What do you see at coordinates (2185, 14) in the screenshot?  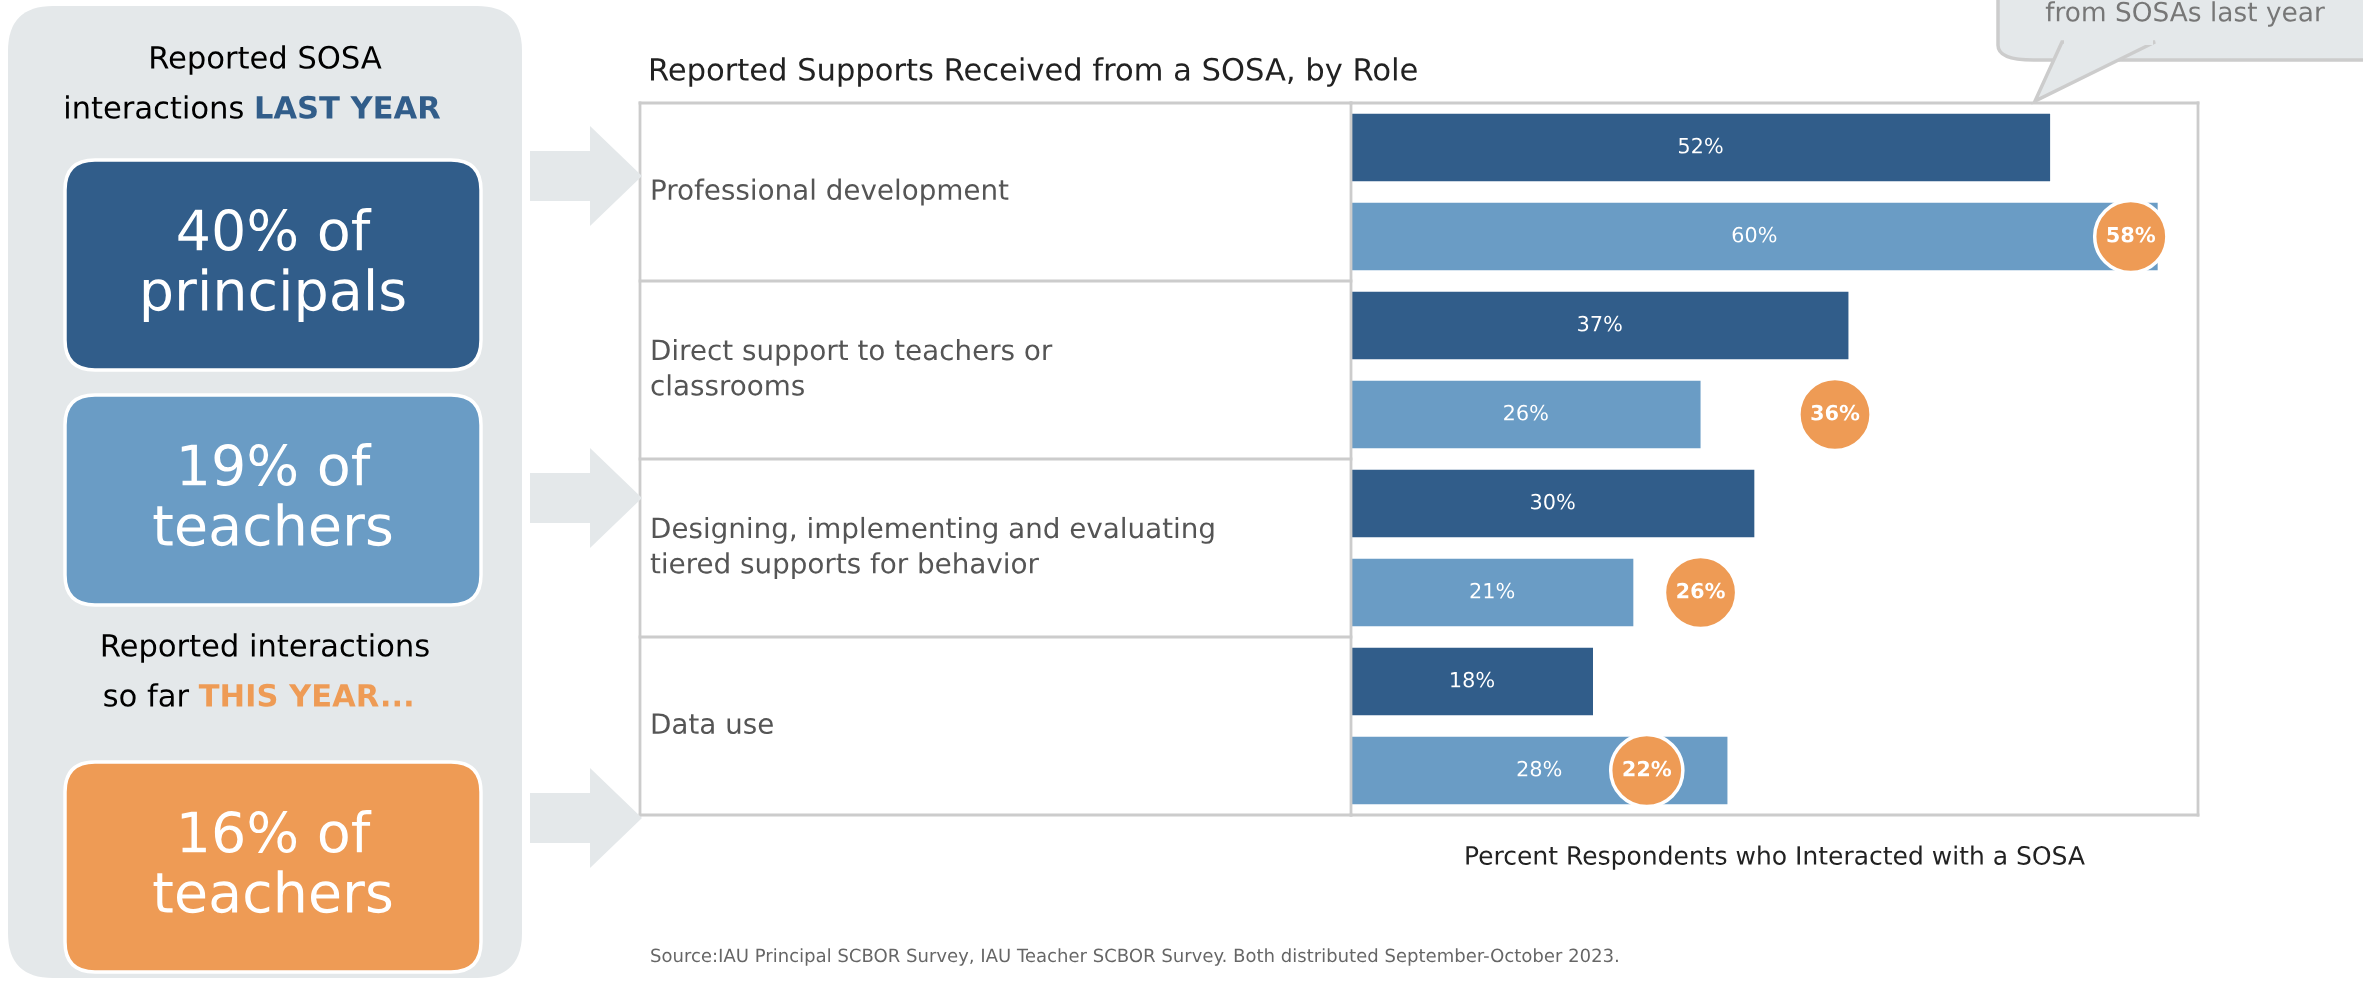 I see `text: from SOSAs last year` at bounding box center [2185, 14].